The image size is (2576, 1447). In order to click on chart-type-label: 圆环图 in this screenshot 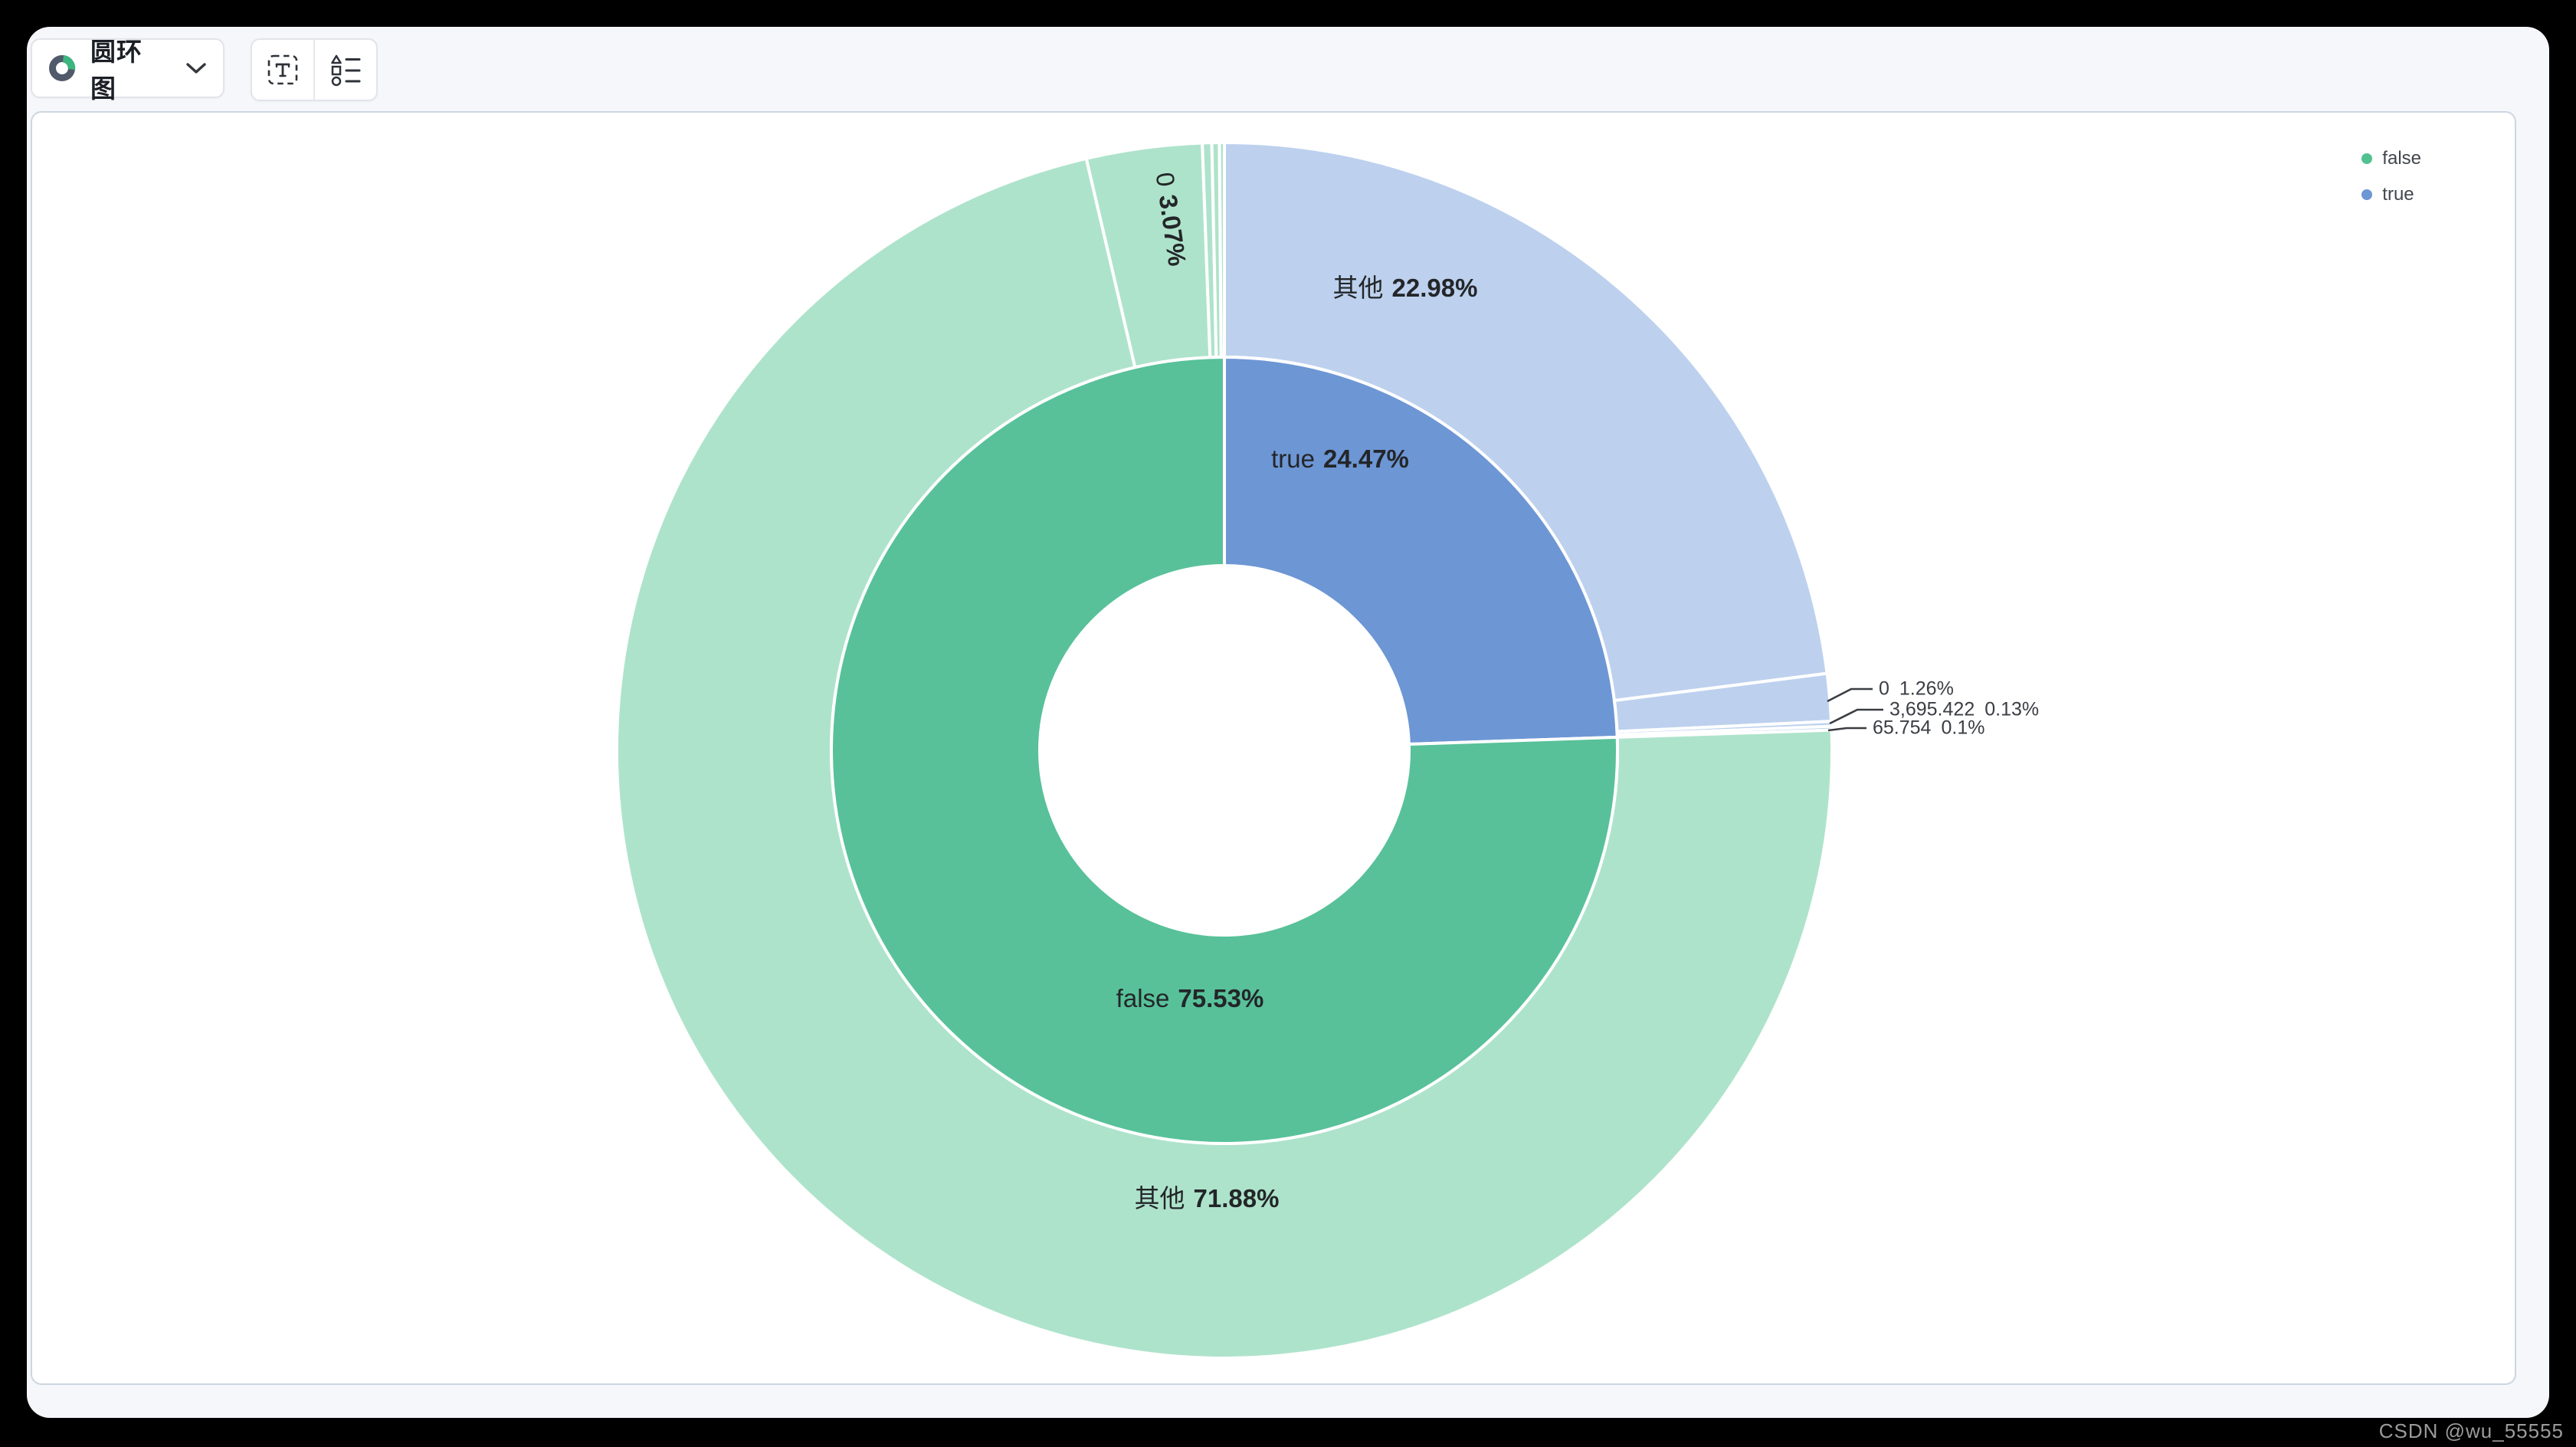, I will do `click(116, 71)`.